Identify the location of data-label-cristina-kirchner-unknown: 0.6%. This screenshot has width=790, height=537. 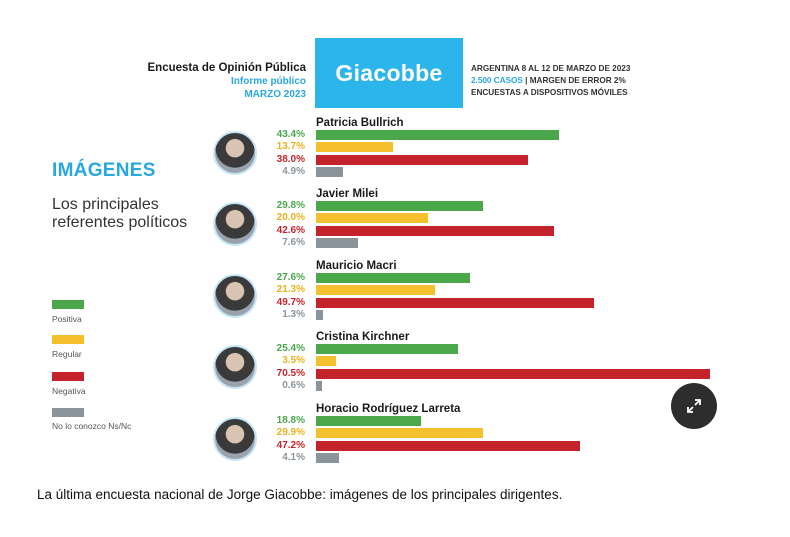
(293, 385).